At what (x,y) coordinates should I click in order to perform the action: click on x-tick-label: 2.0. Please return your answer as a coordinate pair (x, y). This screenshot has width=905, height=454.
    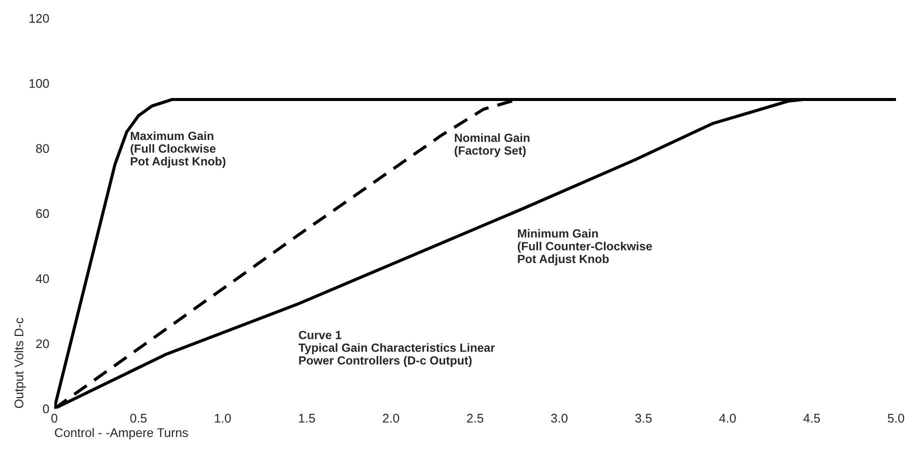
    Looking at the image, I should click on (391, 418).